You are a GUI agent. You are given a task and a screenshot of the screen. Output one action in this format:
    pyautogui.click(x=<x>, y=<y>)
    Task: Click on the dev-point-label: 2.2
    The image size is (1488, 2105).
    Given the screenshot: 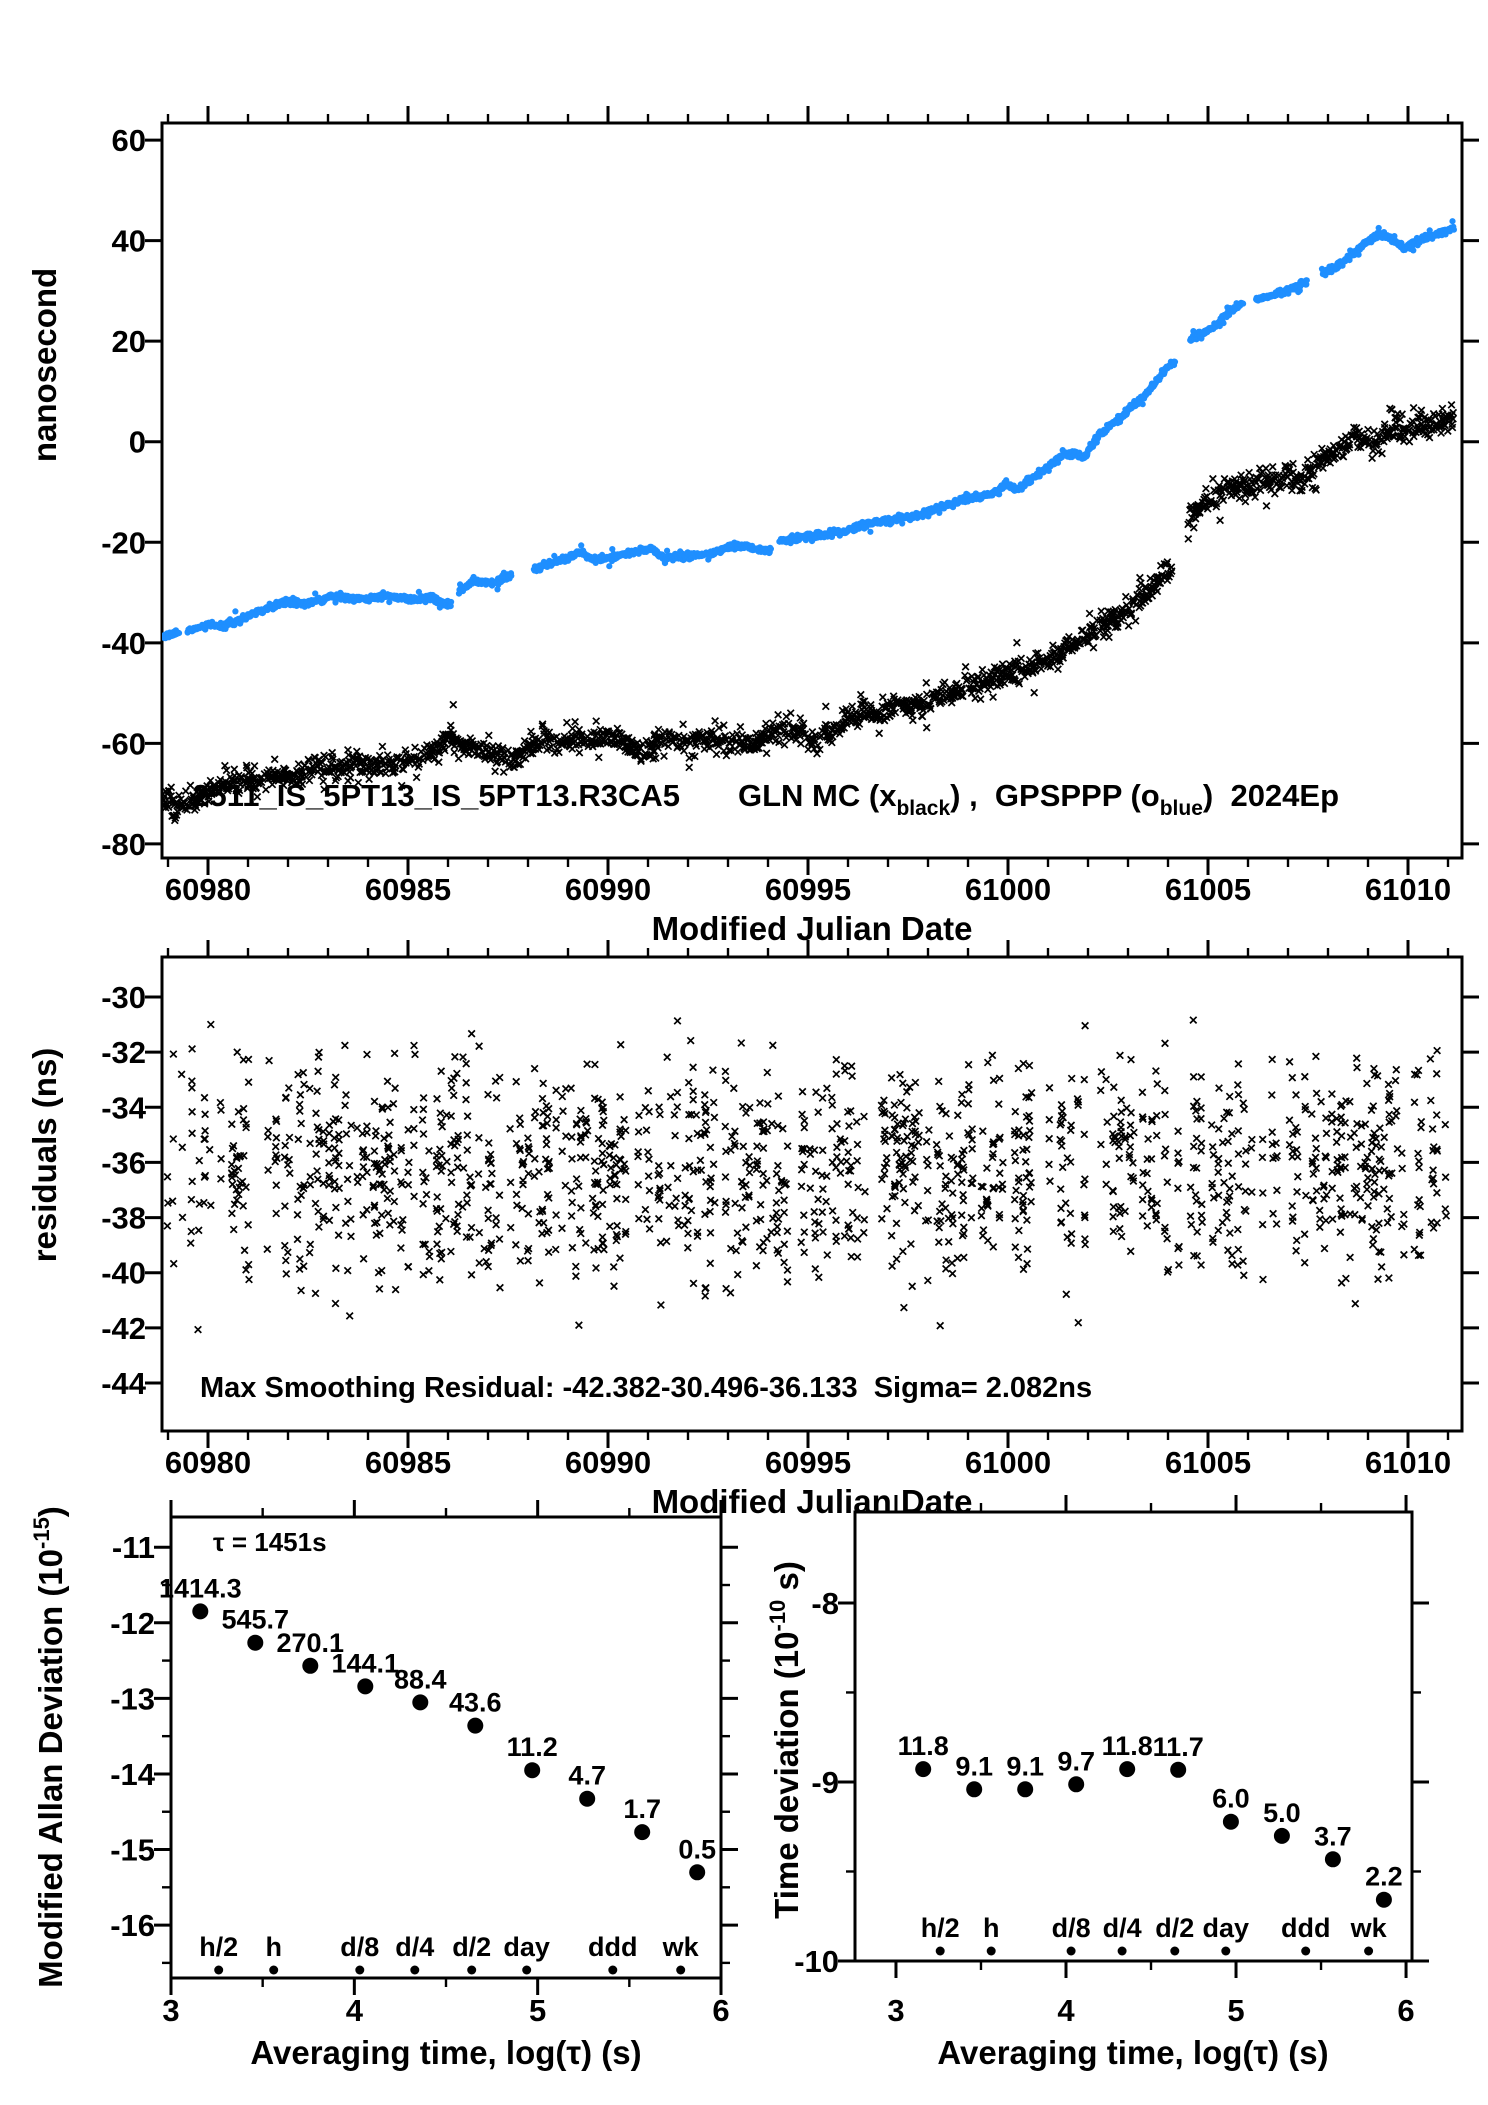 What is the action you would take?
    pyautogui.click(x=1384, y=1877)
    